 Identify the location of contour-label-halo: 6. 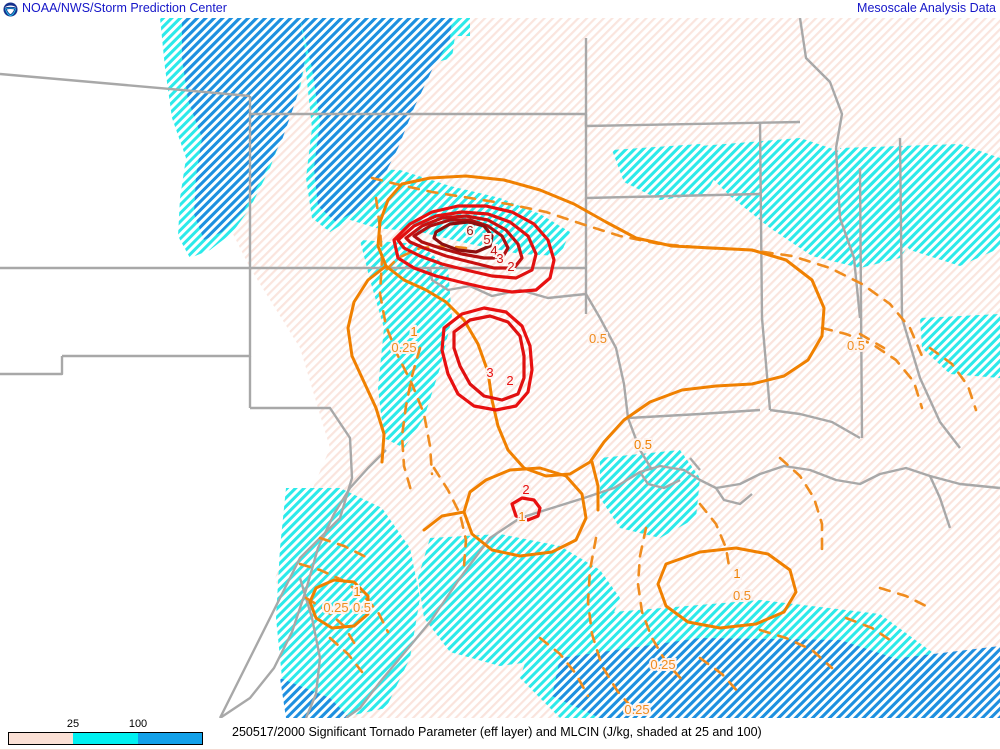
(469, 230).